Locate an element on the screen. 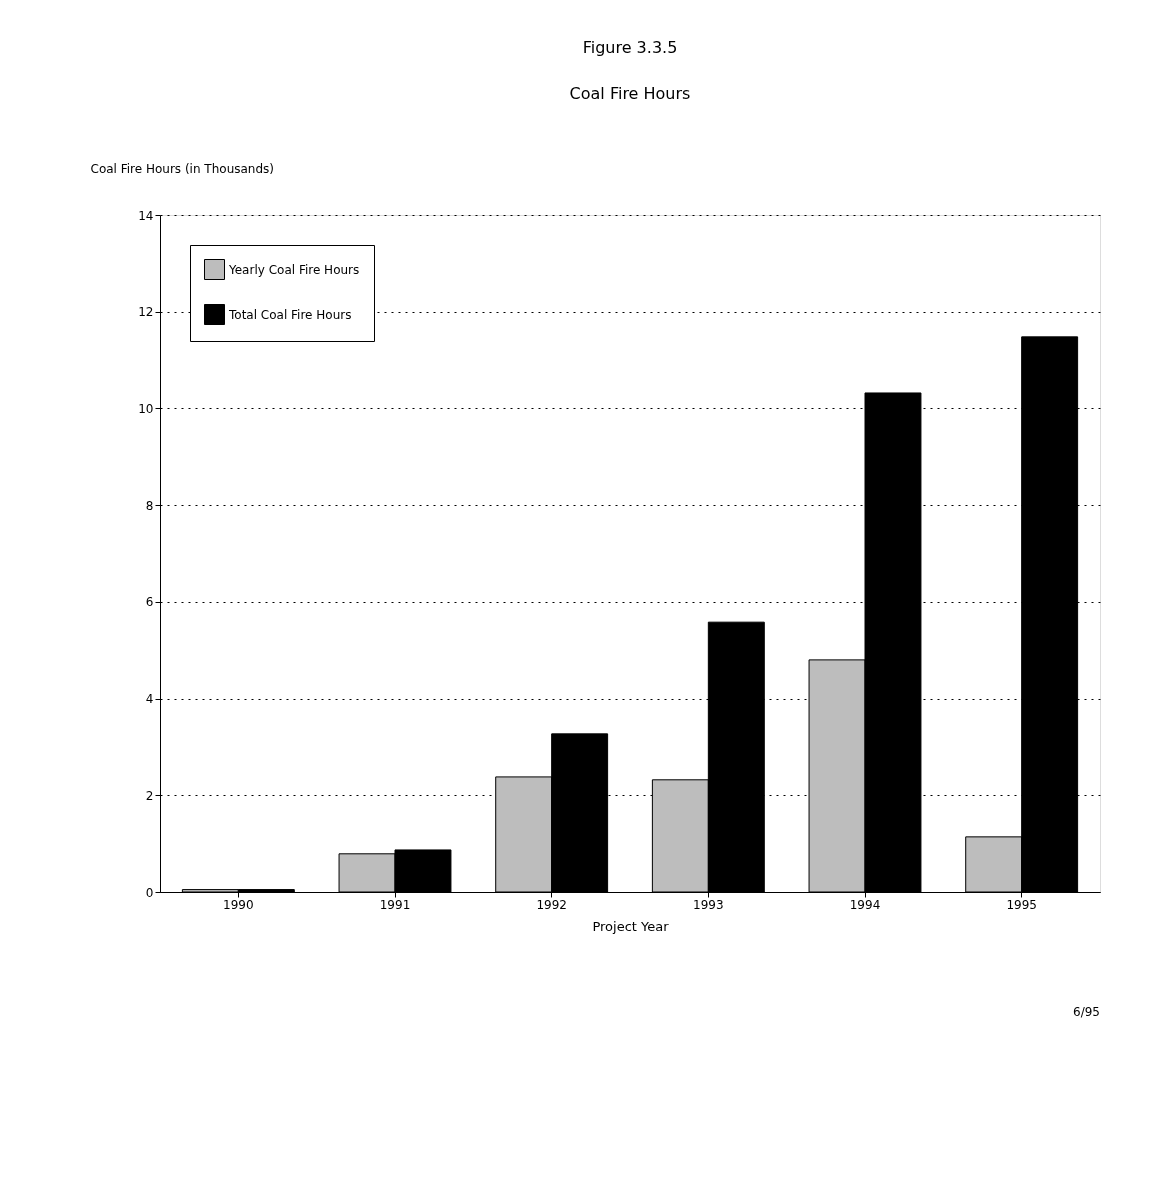 Image resolution: width=1172 pixels, height=1196 pixels. y-tick-label: 0 is located at coordinates (149, 892).